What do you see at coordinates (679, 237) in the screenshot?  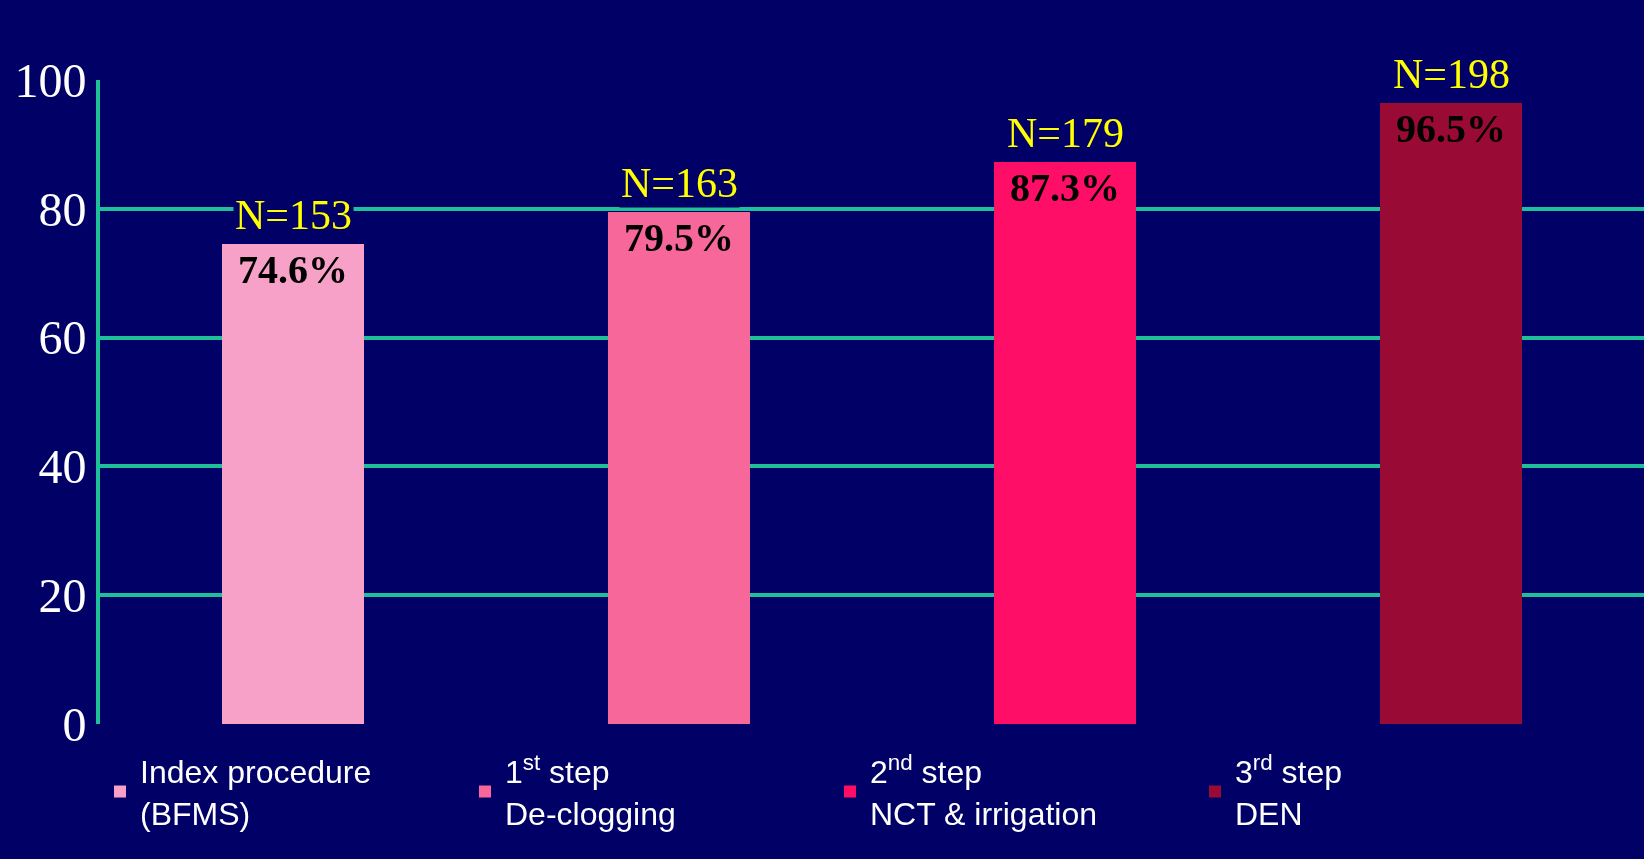 I see `data-label: 79.5%` at bounding box center [679, 237].